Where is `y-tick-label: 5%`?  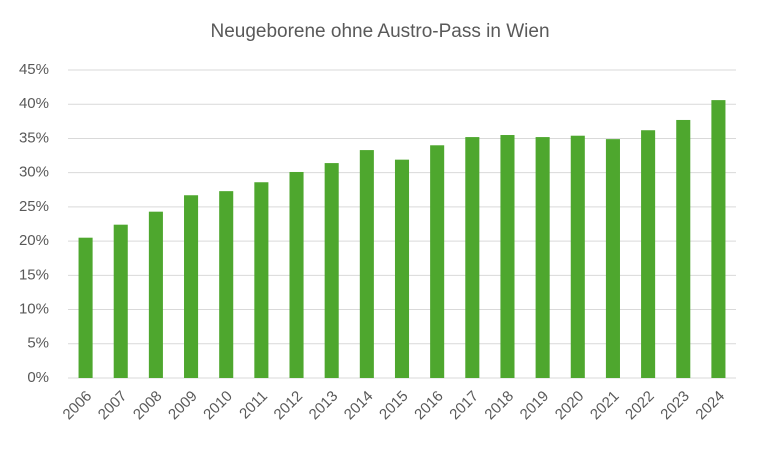
y-tick-label: 5% is located at coordinates (38, 343).